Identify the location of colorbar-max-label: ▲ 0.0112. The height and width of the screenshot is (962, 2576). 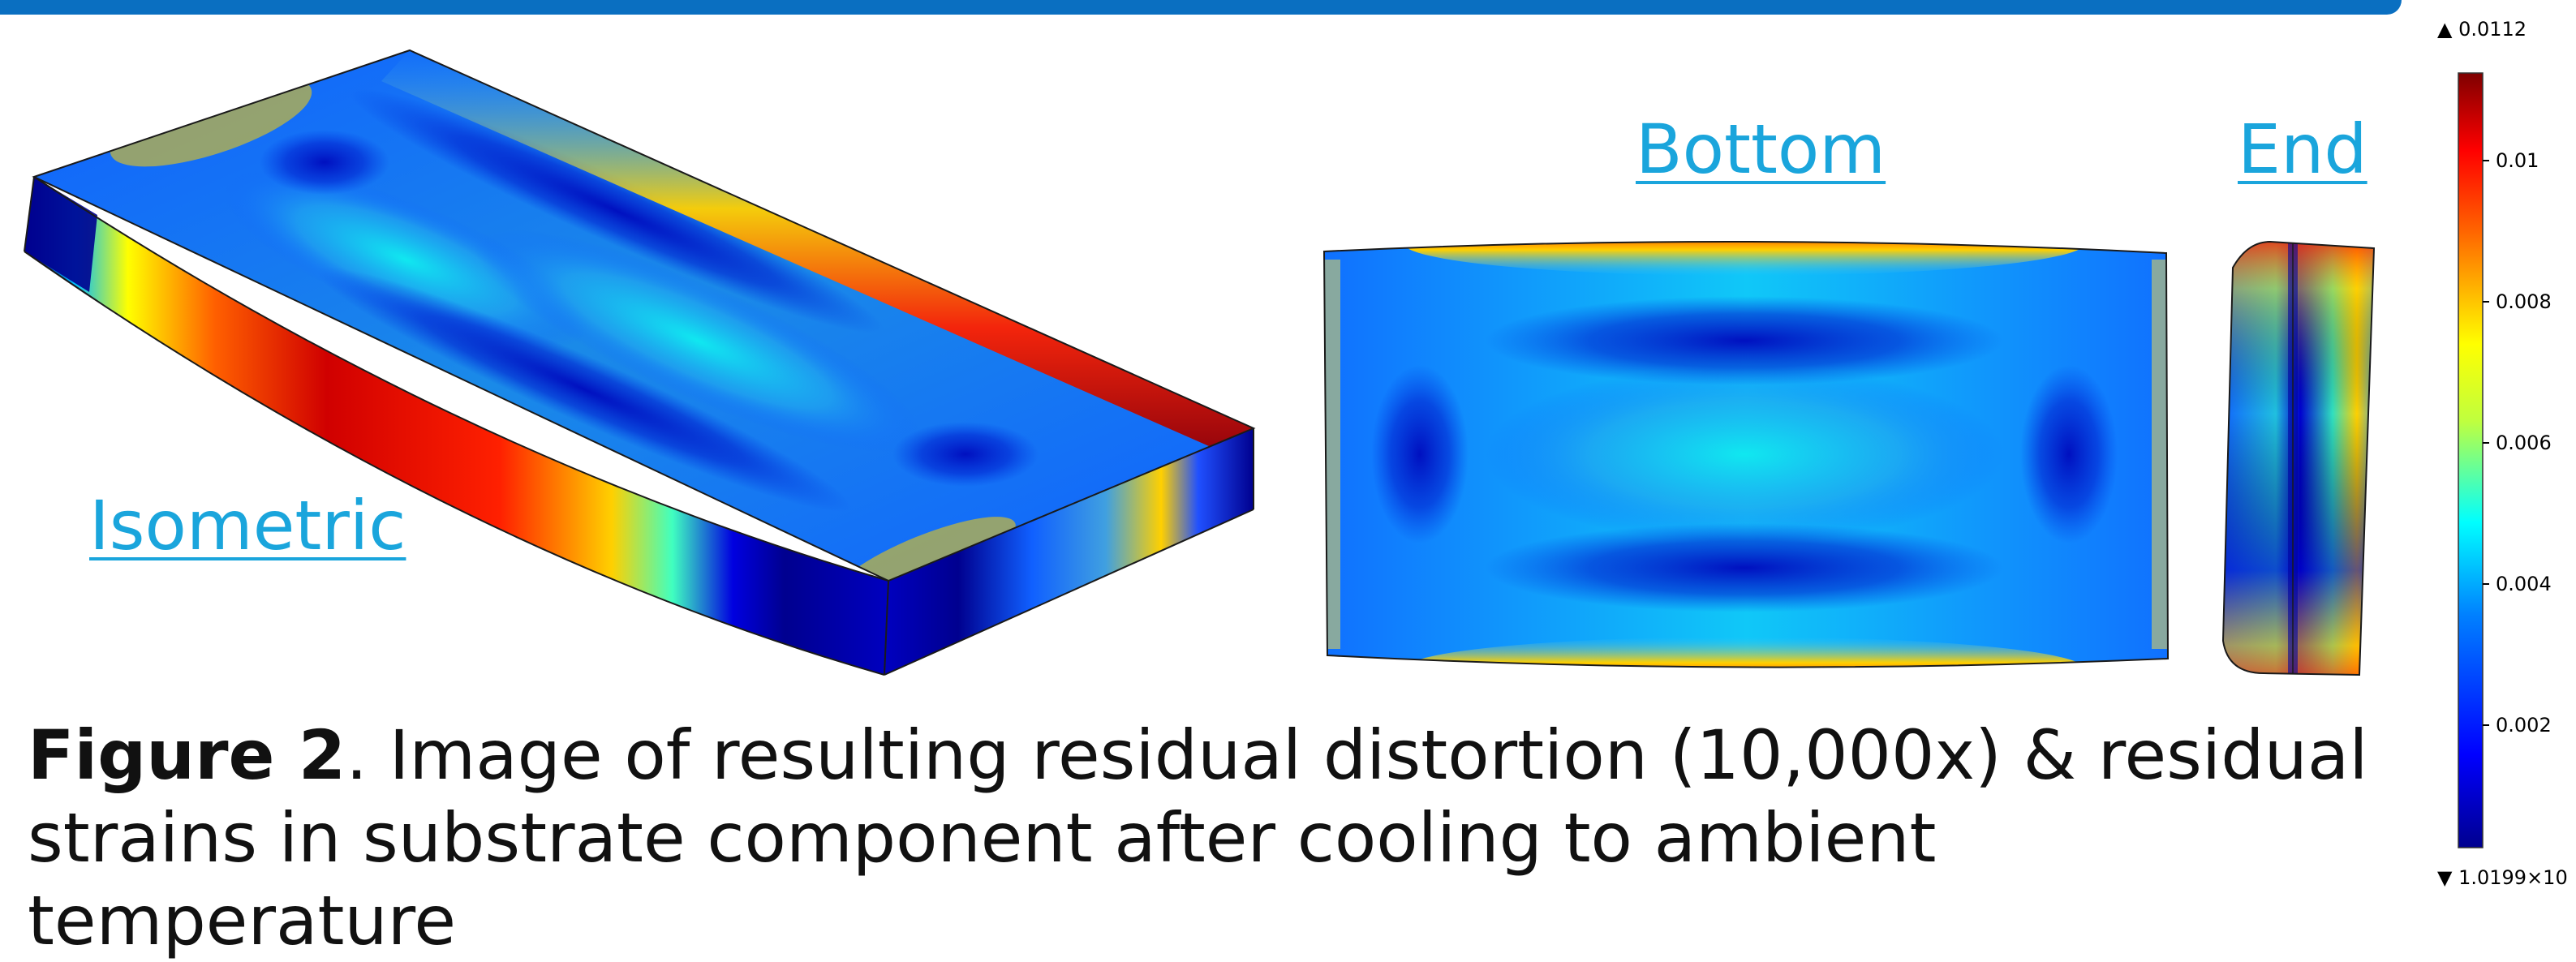
(2482, 29).